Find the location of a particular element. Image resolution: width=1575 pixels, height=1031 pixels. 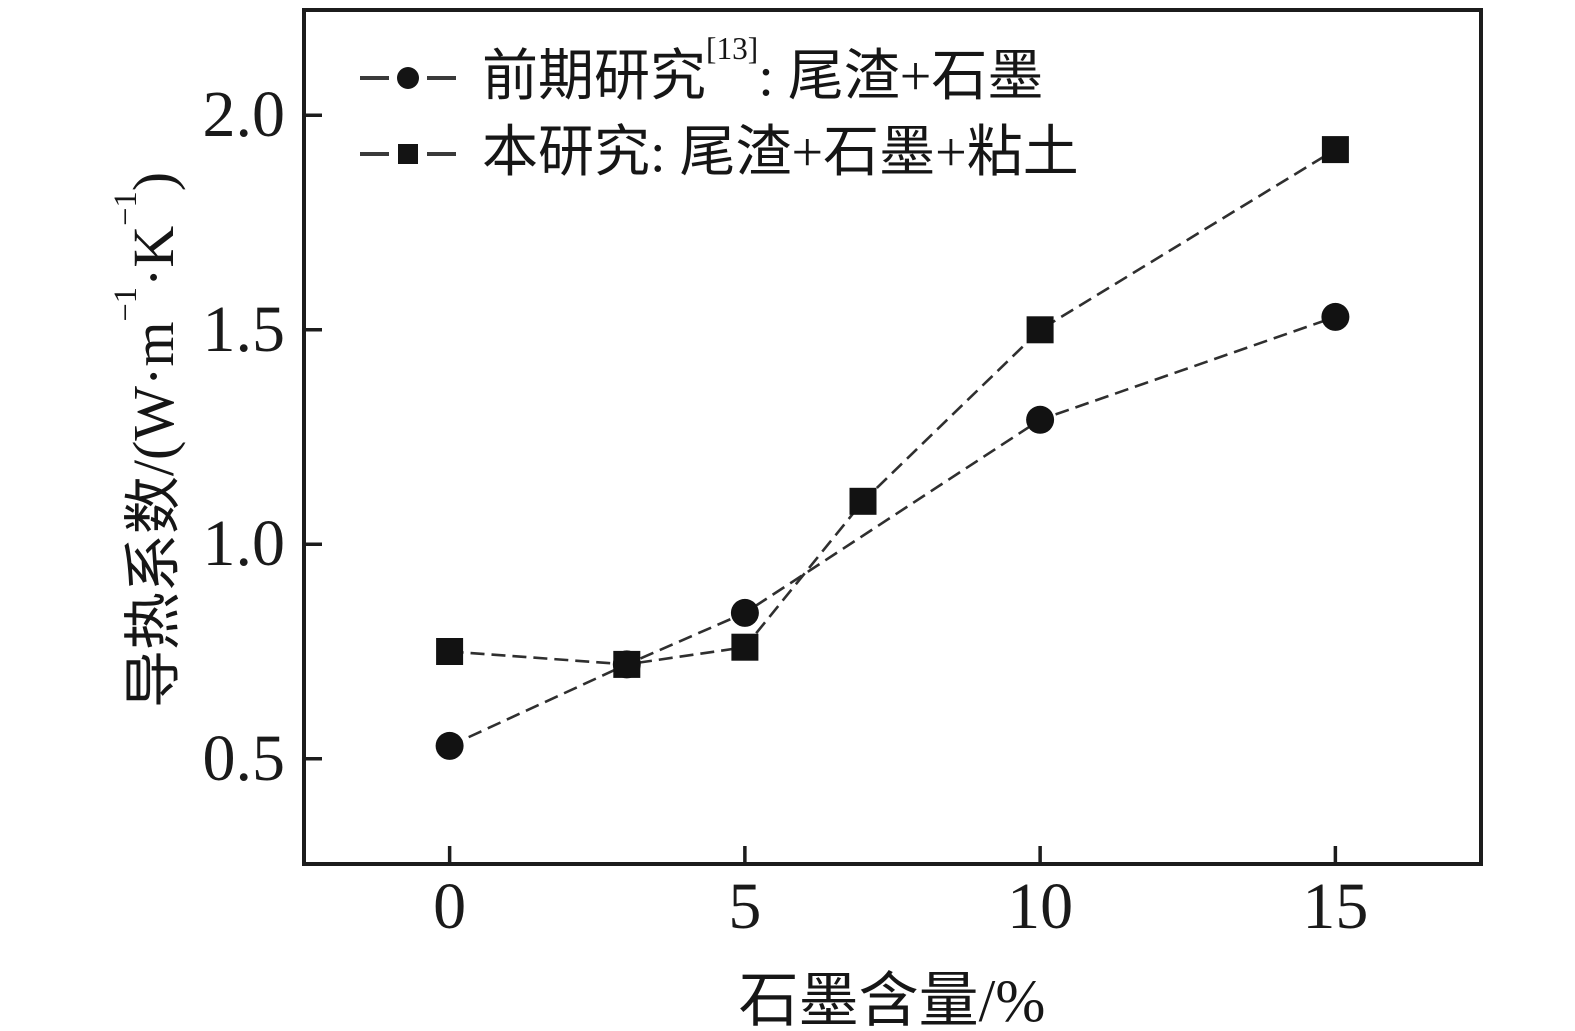

legend-item-this-study: 本研究: 尾渣+石墨+粘土 is located at coordinates (719, 154).